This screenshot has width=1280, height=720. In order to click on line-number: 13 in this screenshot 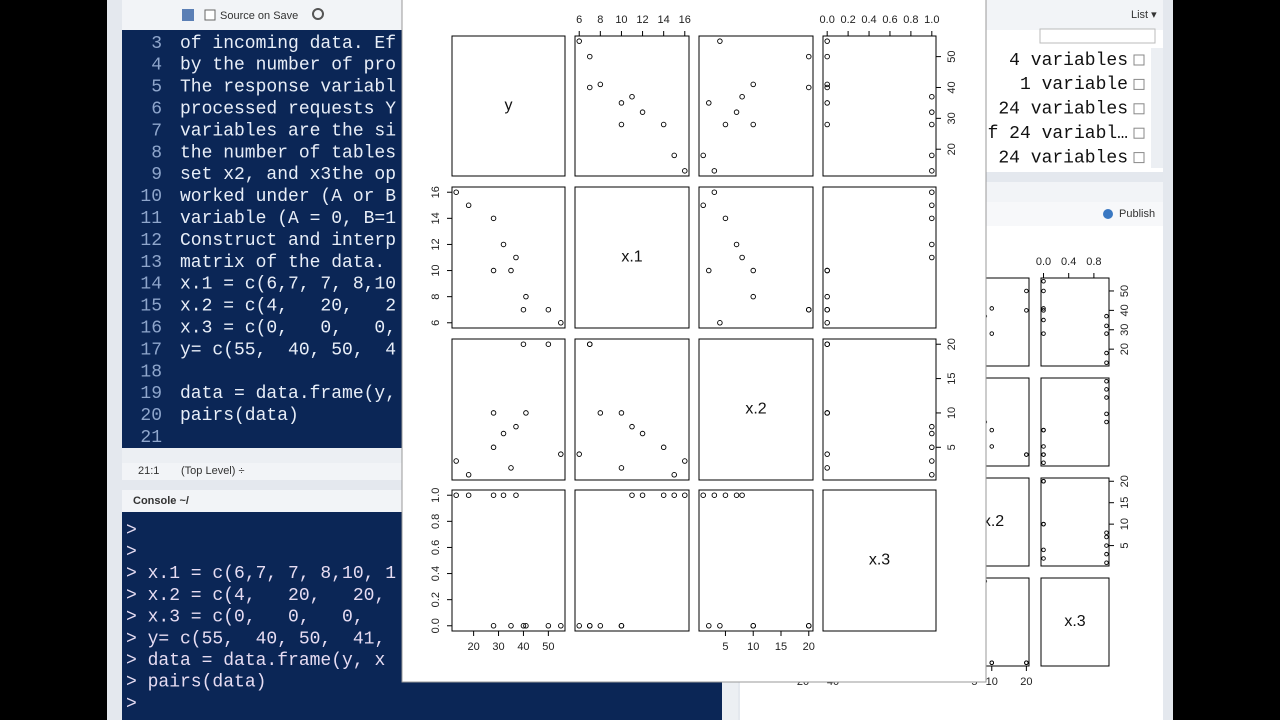, I will do `click(151, 263)`.